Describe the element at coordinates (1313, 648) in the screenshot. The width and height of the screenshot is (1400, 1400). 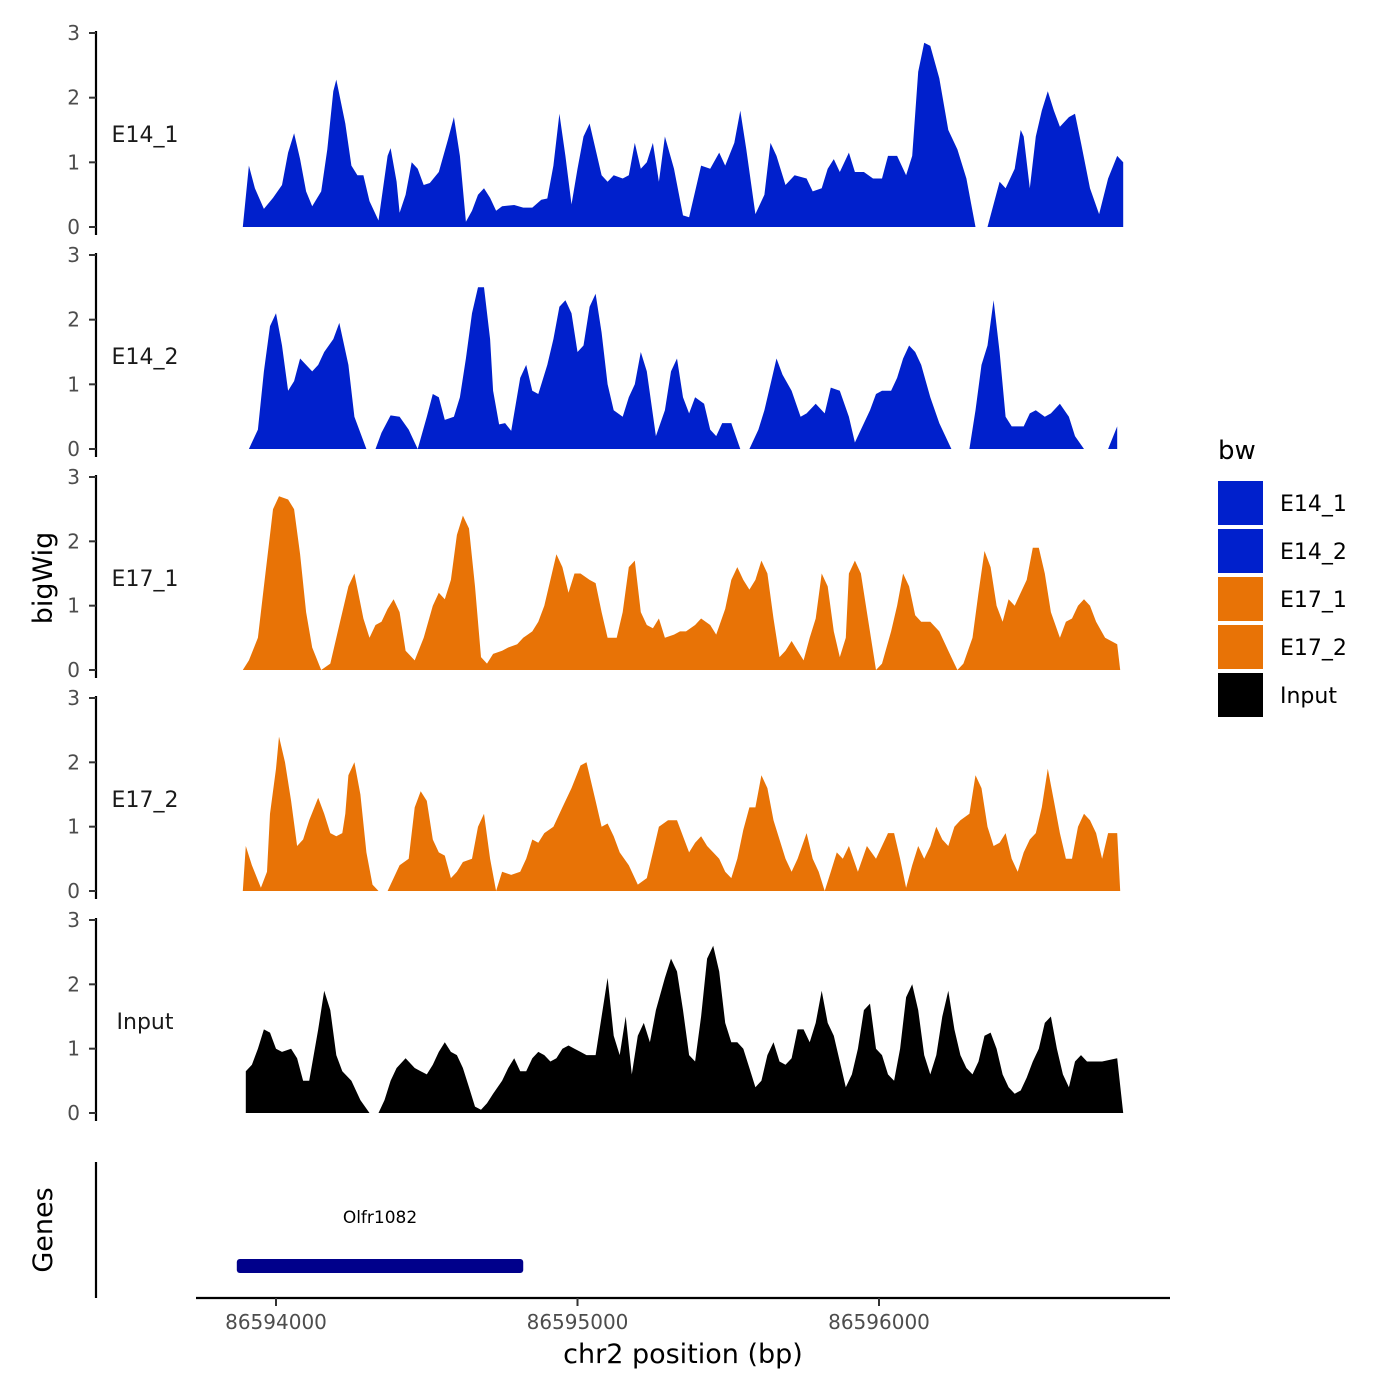
I see `legend-label: E17_2` at that location.